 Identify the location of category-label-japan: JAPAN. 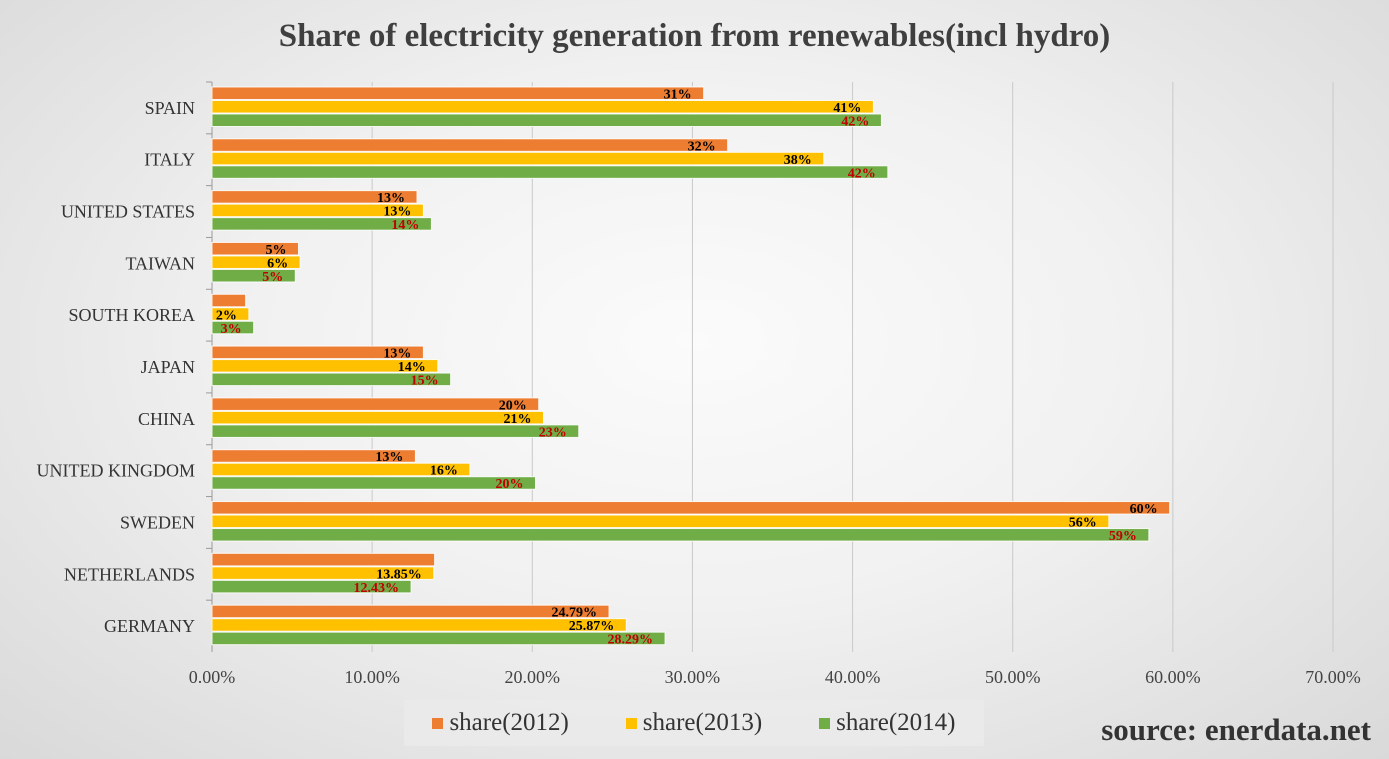
(168, 367).